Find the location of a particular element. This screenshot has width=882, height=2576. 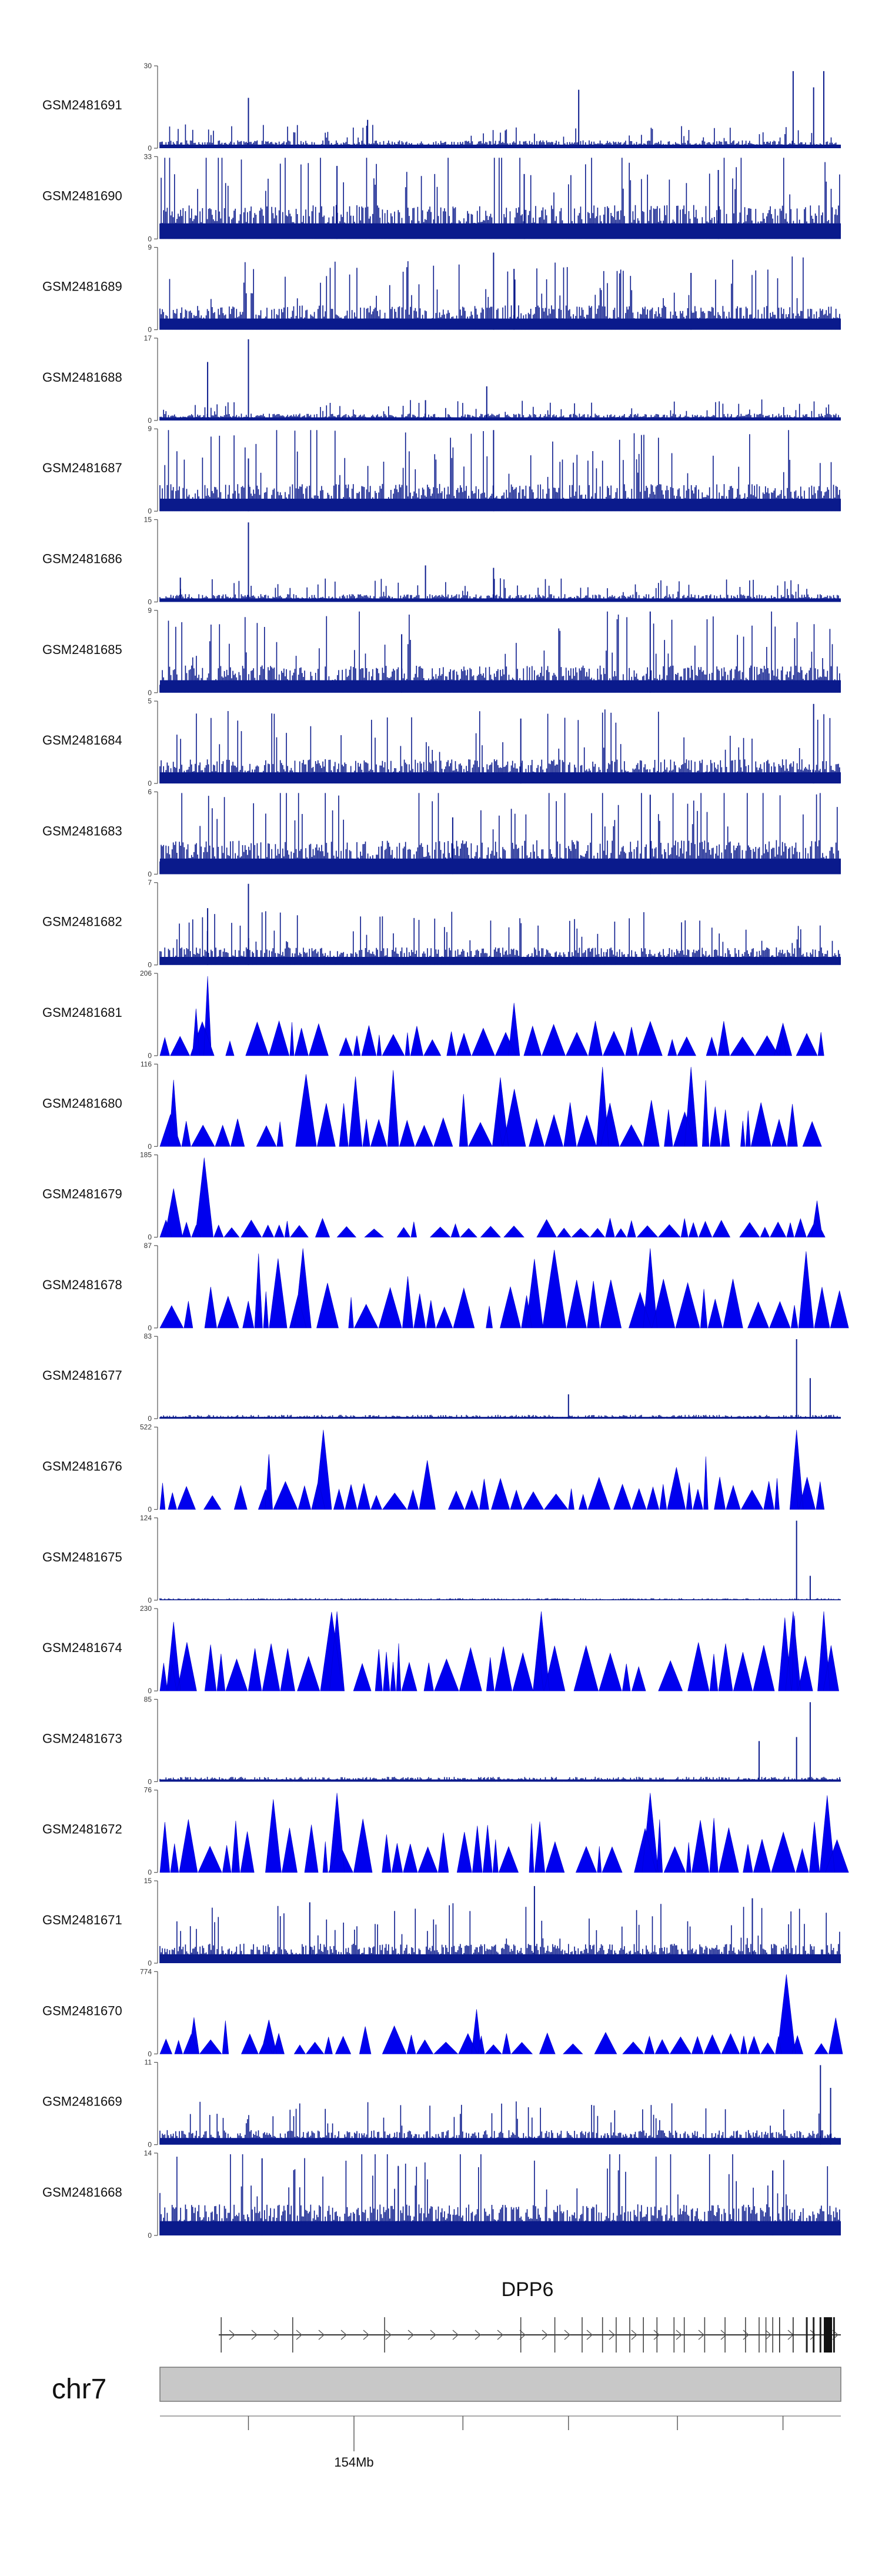

track-label: GSM2481673 is located at coordinates (82, 1738).